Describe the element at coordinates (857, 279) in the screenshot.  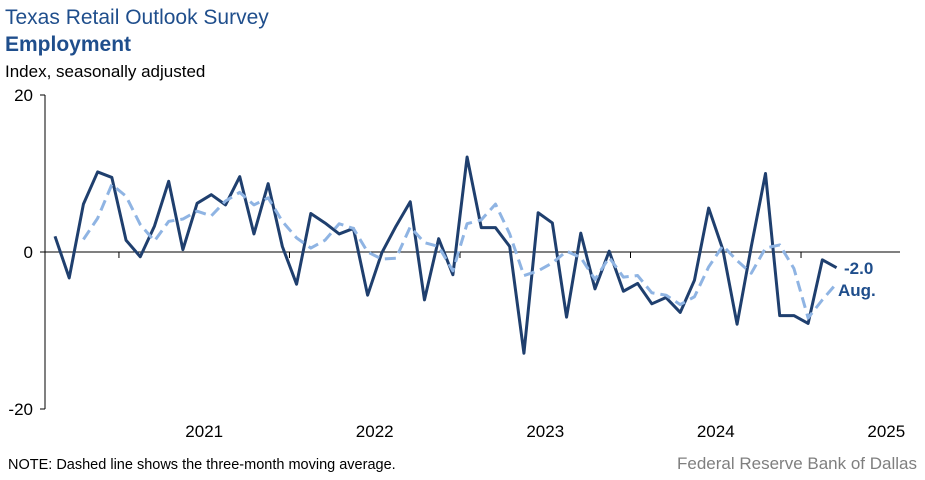
I see `end-labels: -2.0 Aug.` at that location.